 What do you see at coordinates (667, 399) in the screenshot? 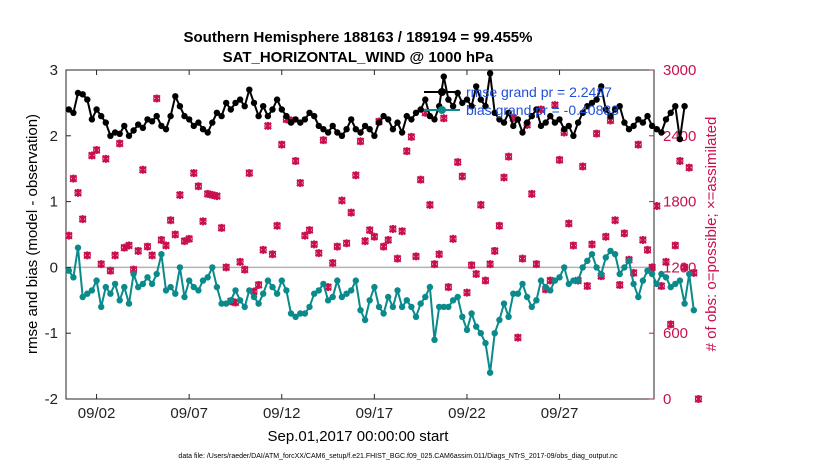
I see `y-right-tick-label: 0` at bounding box center [667, 399].